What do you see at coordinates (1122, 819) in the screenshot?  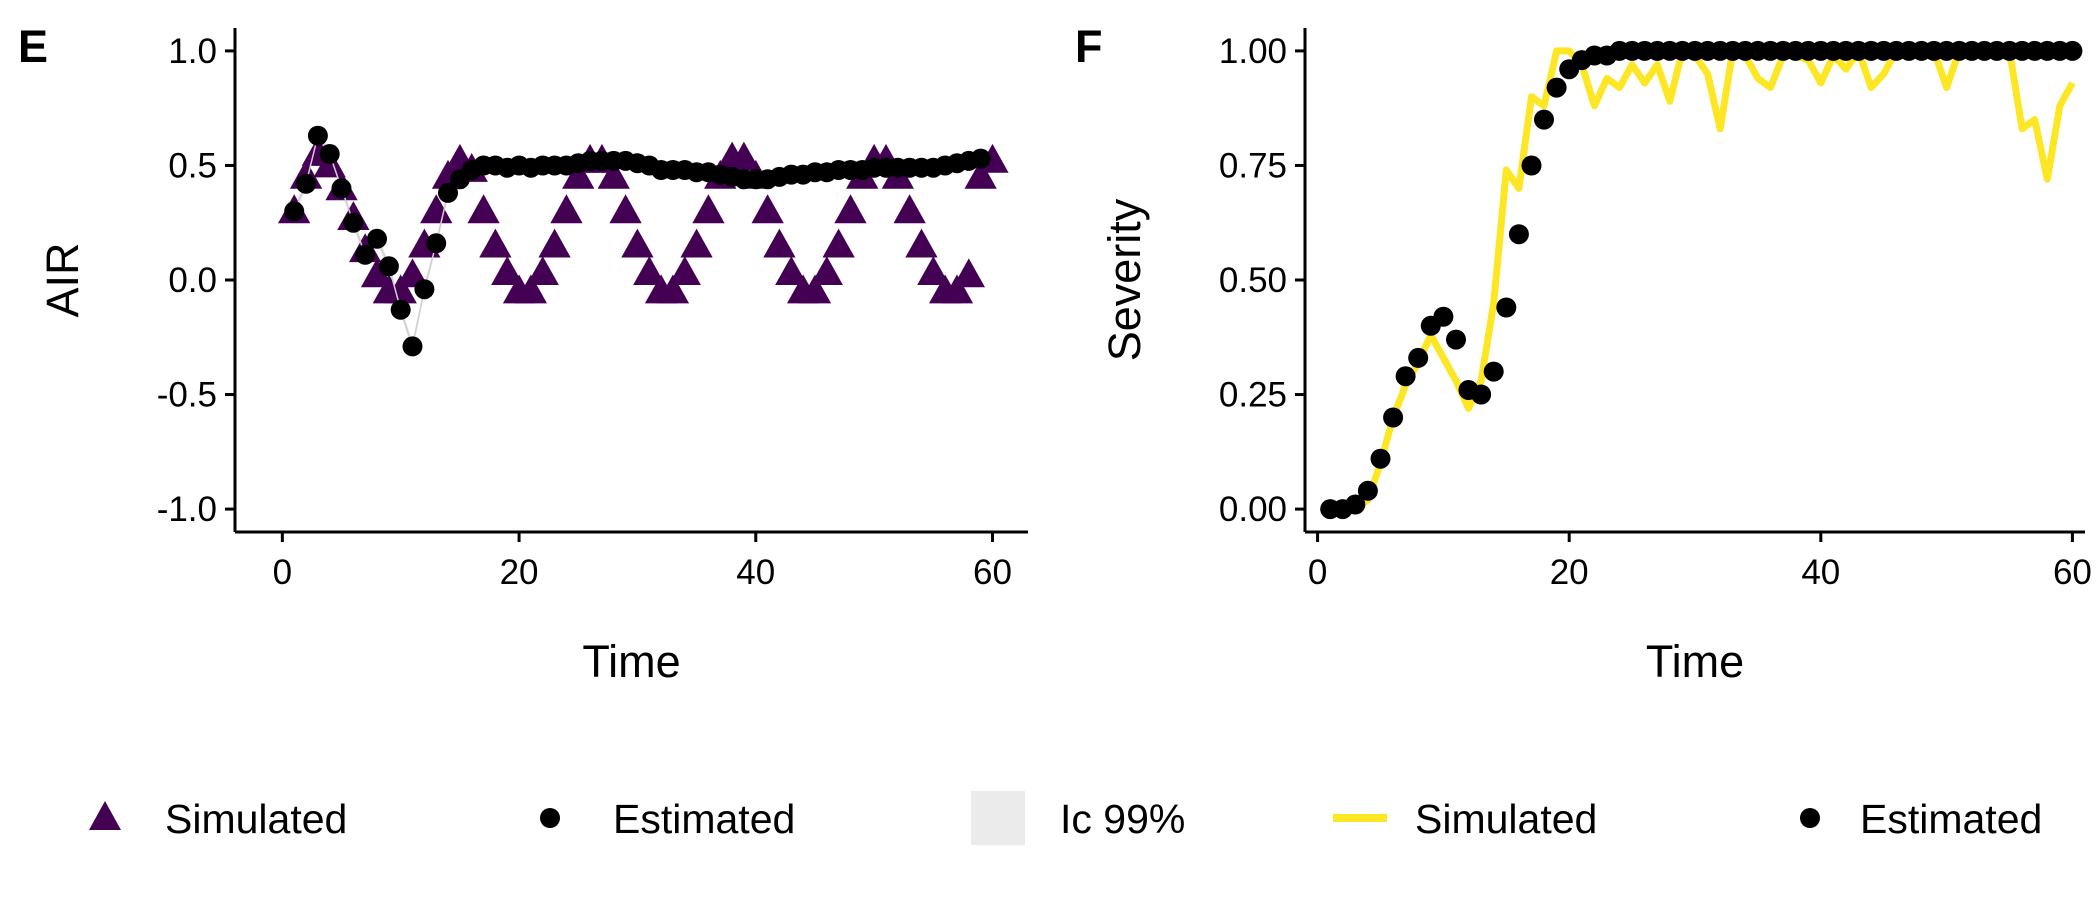 I see `legend-label: Ic 99%` at bounding box center [1122, 819].